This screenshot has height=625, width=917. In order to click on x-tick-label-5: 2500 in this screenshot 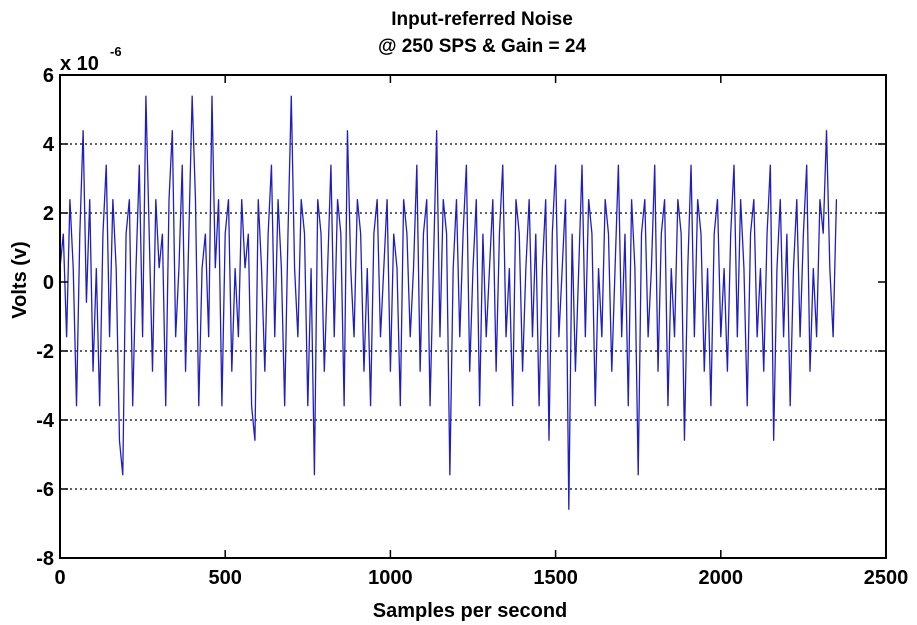, I will do `click(886, 578)`.